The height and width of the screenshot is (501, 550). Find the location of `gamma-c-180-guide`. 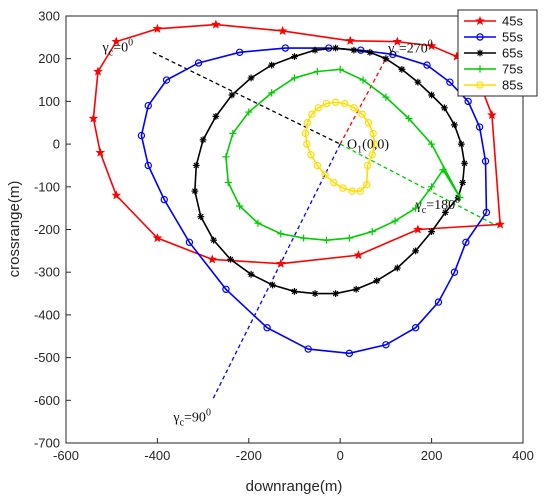

gamma-c-180-guide is located at coordinates (417, 184).